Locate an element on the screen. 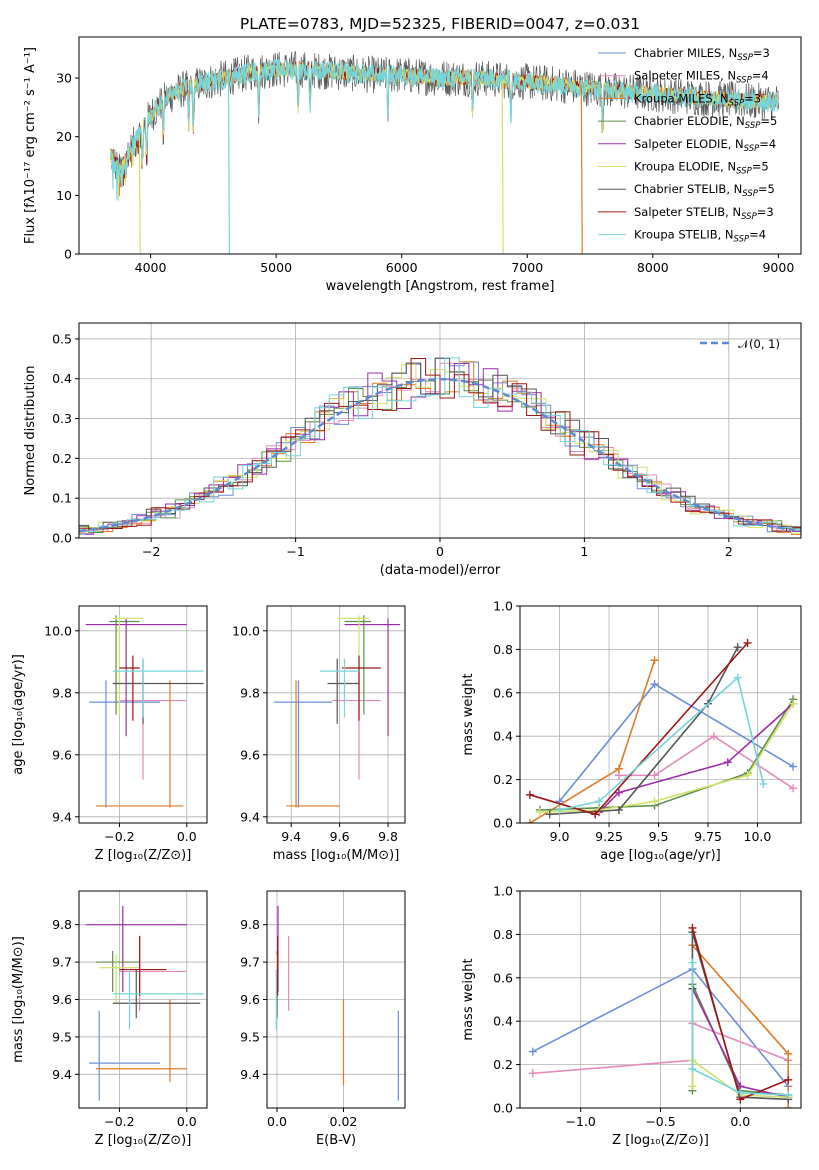 This screenshot has width=819, height=1170. spectrum-dropout is located at coordinates (229, 165).